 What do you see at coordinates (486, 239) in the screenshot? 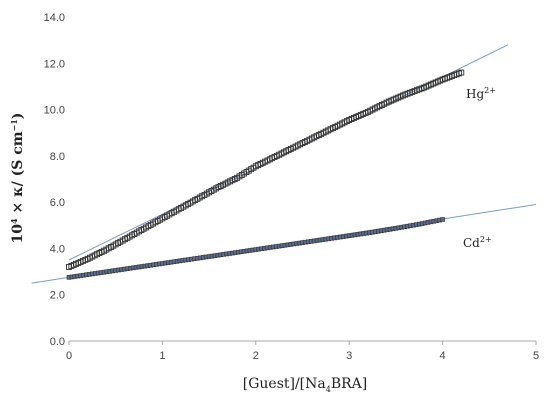
I see `series-label-cd-sup: 2+` at bounding box center [486, 239].